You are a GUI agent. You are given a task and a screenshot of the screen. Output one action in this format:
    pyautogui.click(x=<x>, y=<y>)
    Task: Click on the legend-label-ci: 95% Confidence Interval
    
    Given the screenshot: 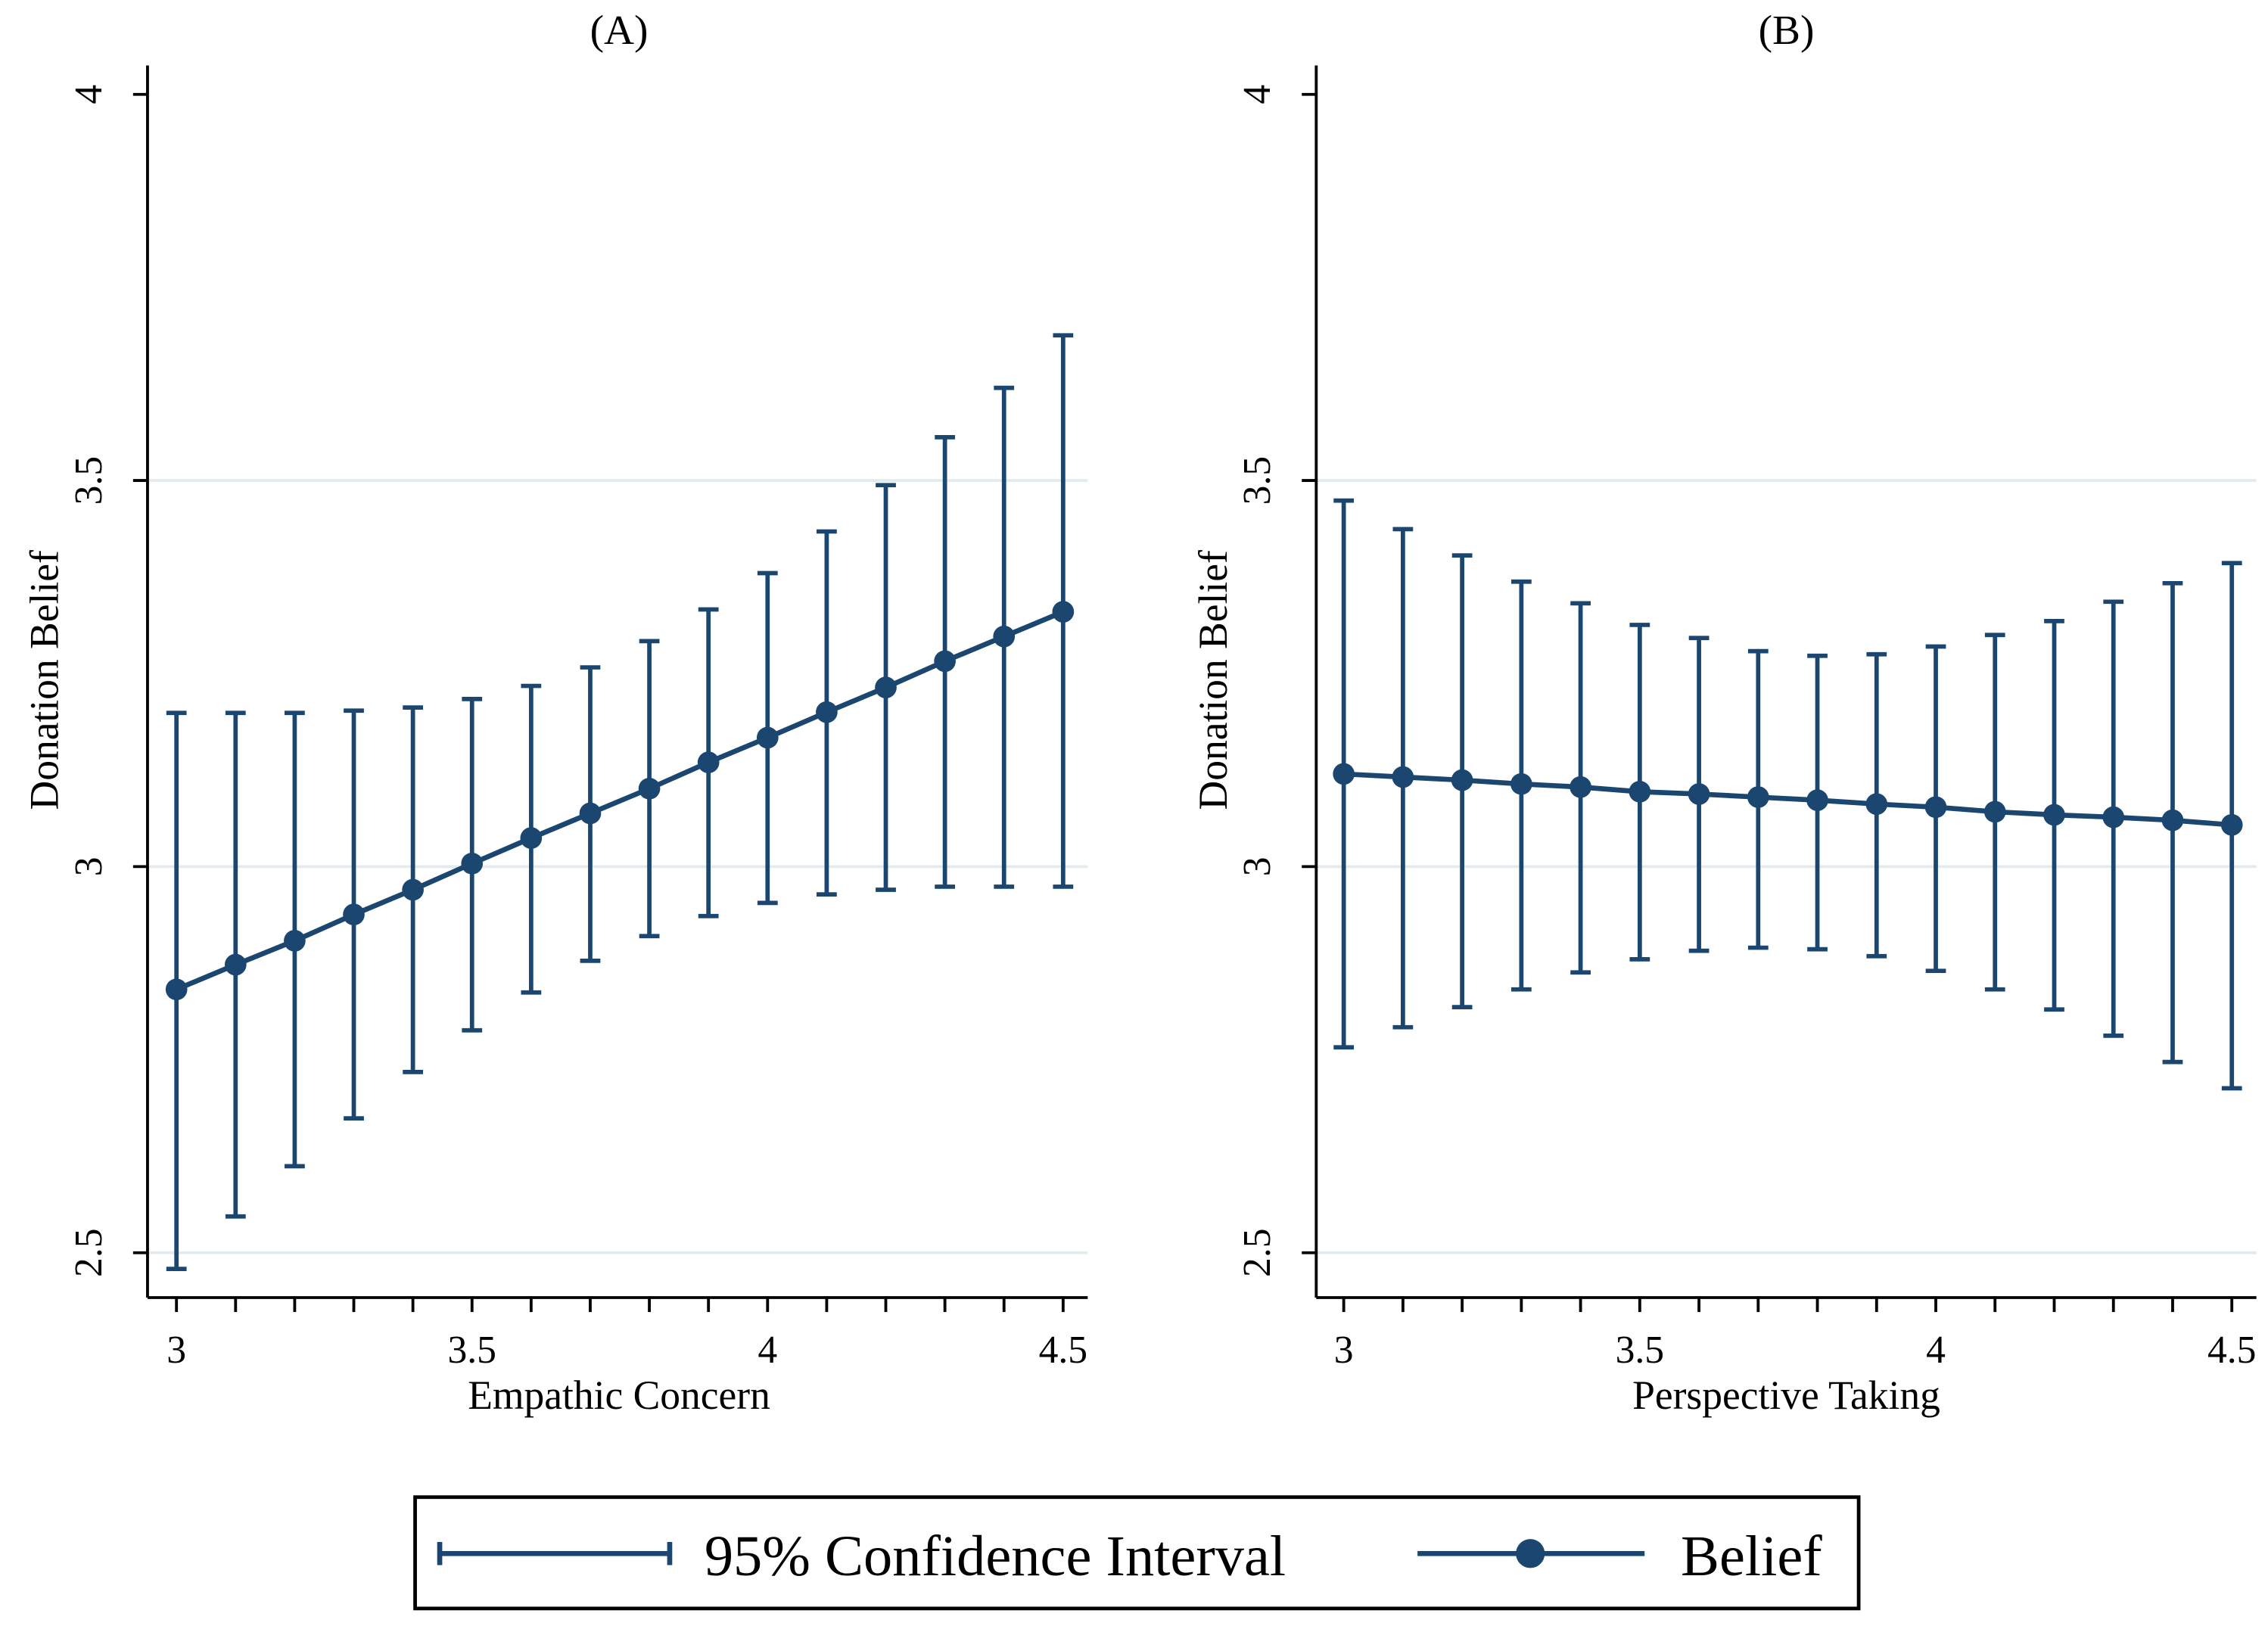 What is the action you would take?
    pyautogui.click(x=996, y=1556)
    